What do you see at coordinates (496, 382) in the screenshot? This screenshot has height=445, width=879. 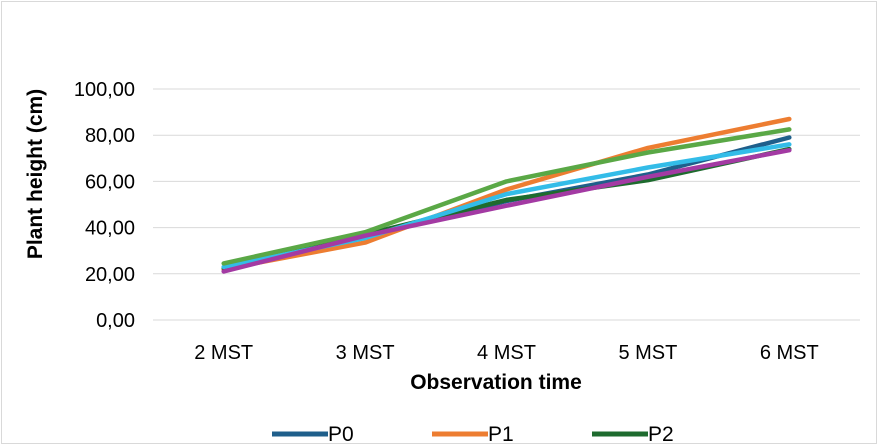 I see `x-axis-title: Observation time` at bounding box center [496, 382].